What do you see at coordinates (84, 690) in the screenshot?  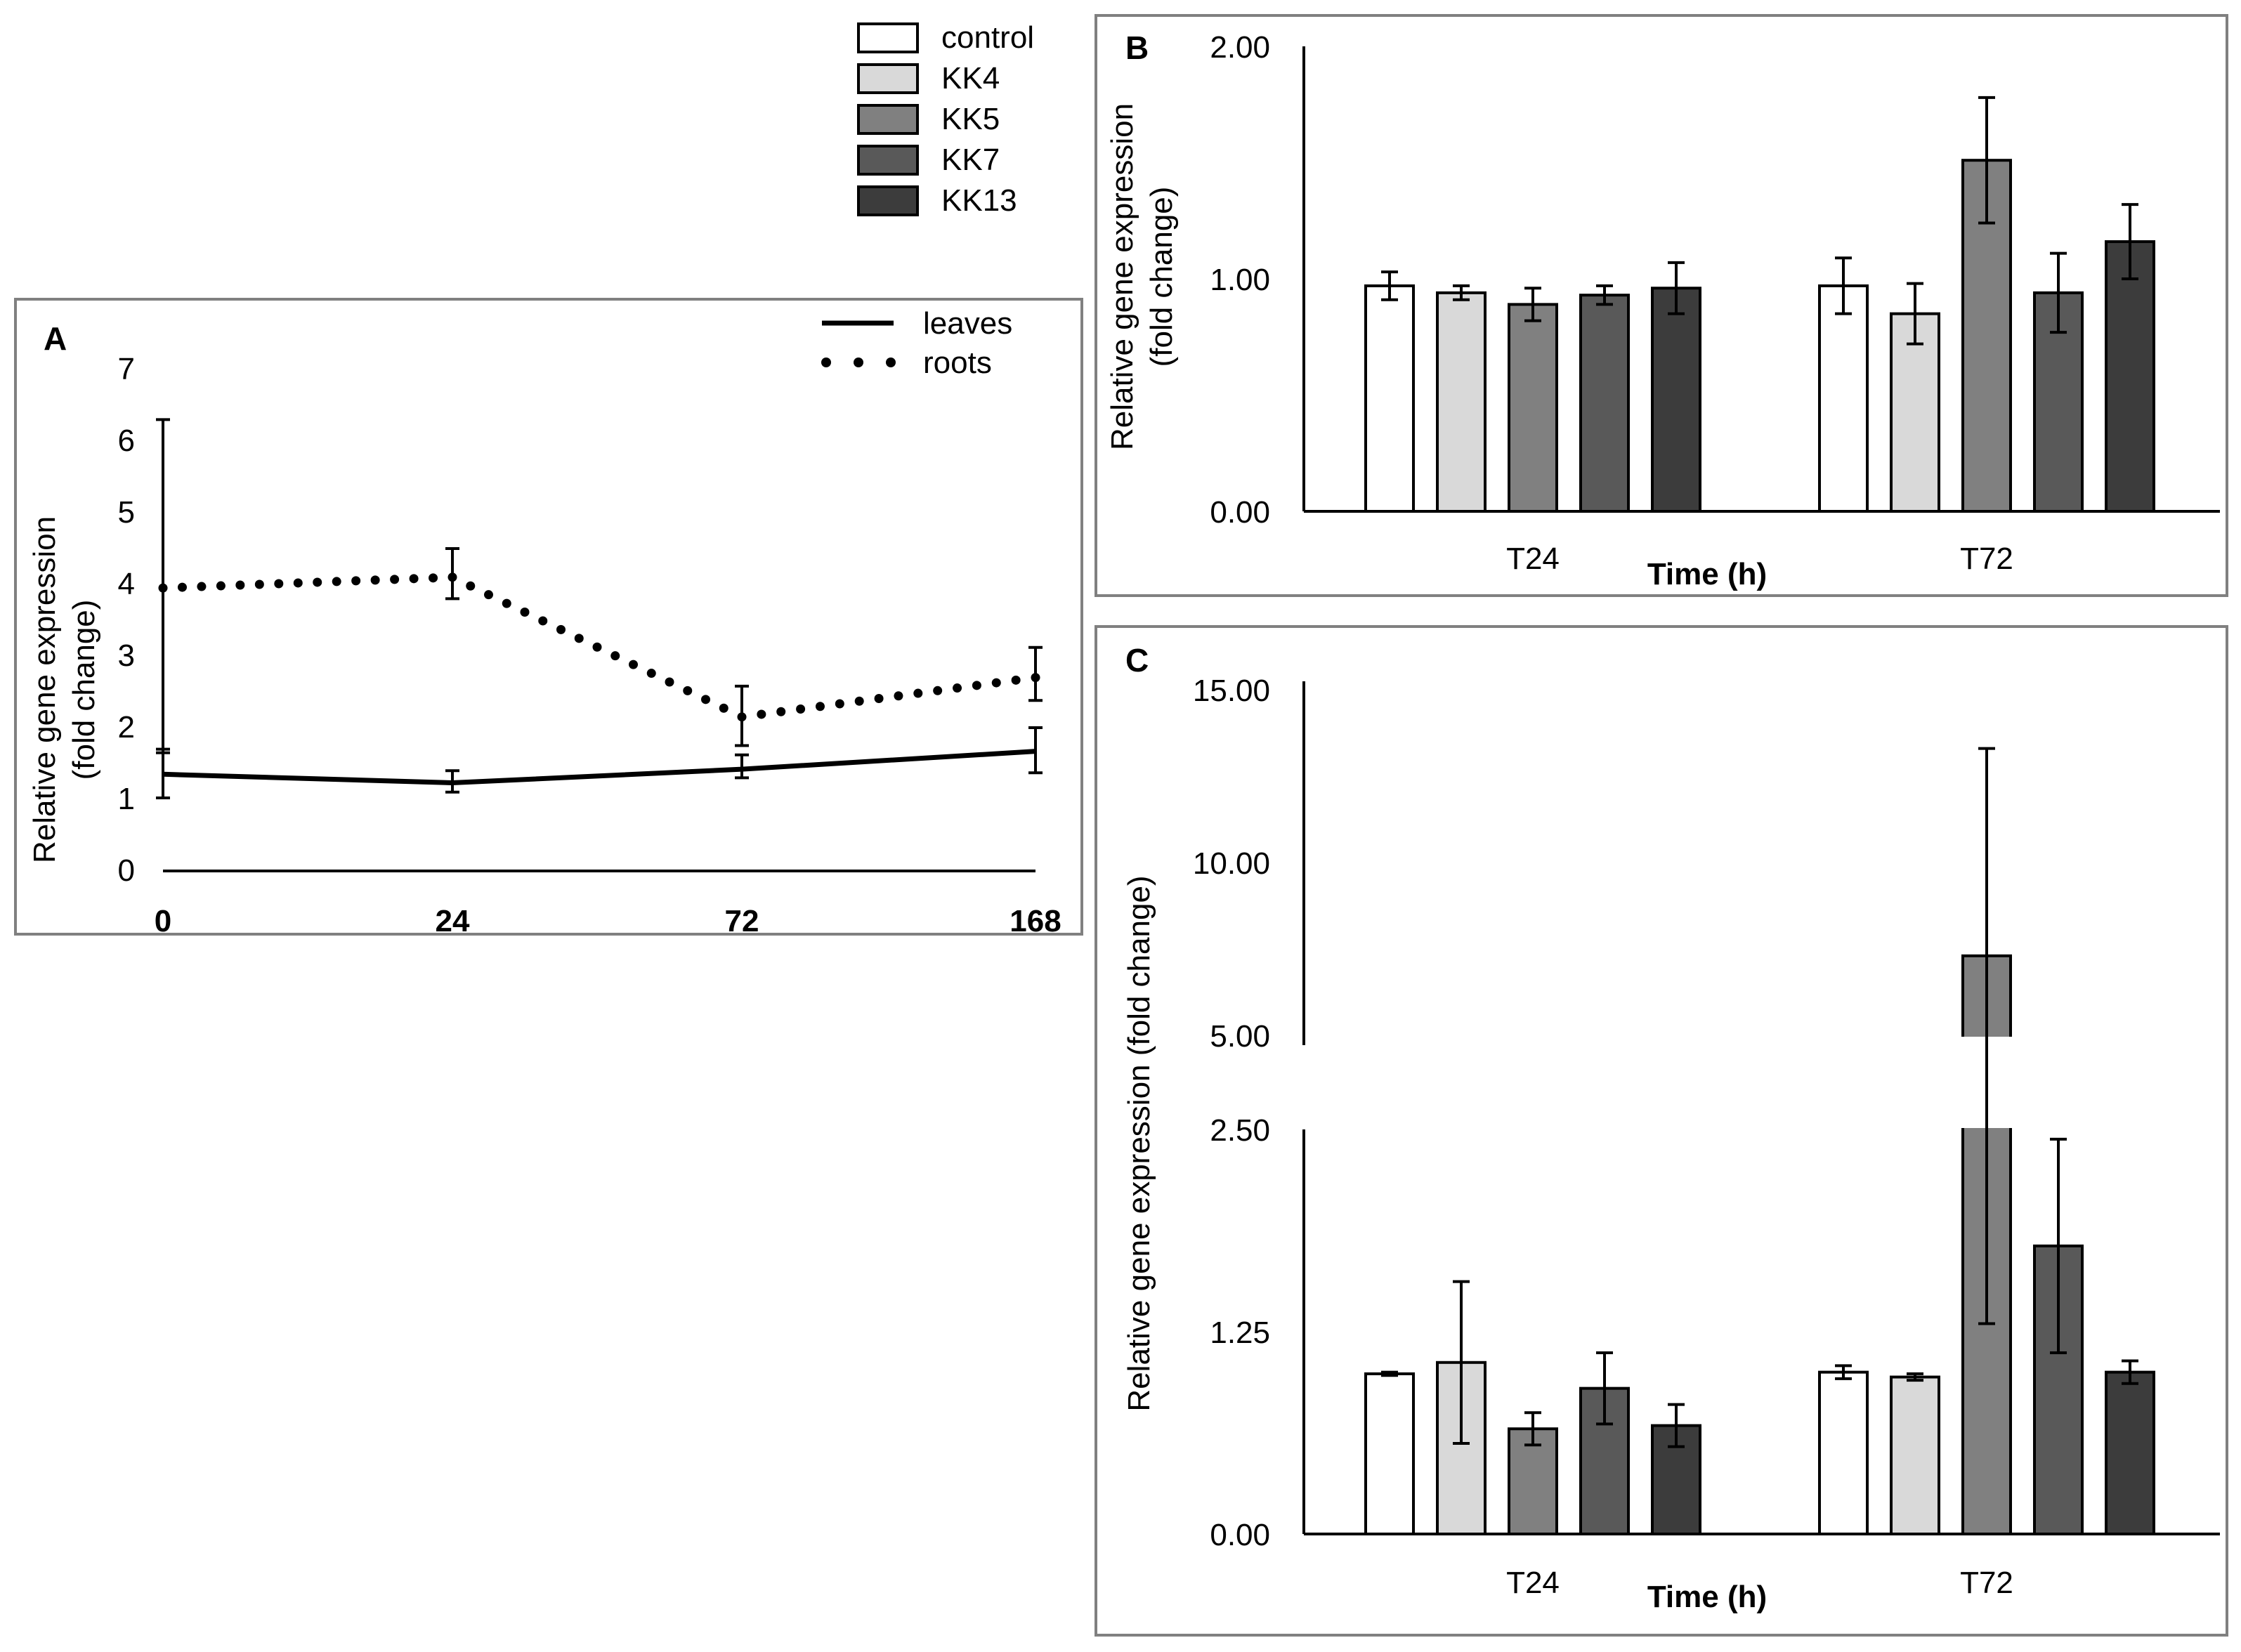 I see `panel-a-y-label-line2: (fold change)` at bounding box center [84, 690].